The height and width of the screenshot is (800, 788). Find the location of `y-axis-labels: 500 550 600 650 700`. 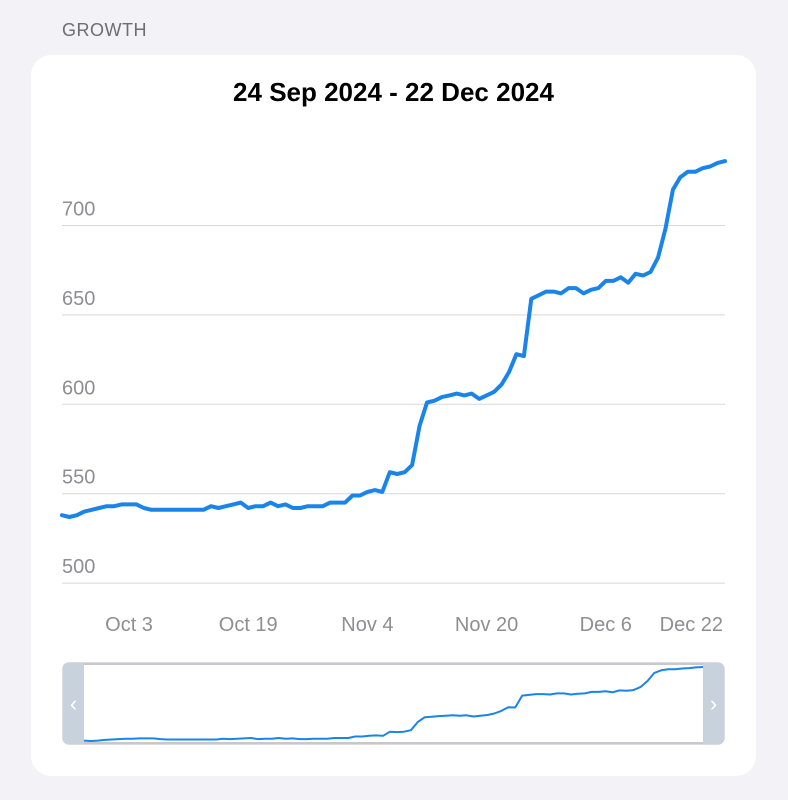

y-axis-labels: 500 550 600 650 700 is located at coordinates (78, 388).